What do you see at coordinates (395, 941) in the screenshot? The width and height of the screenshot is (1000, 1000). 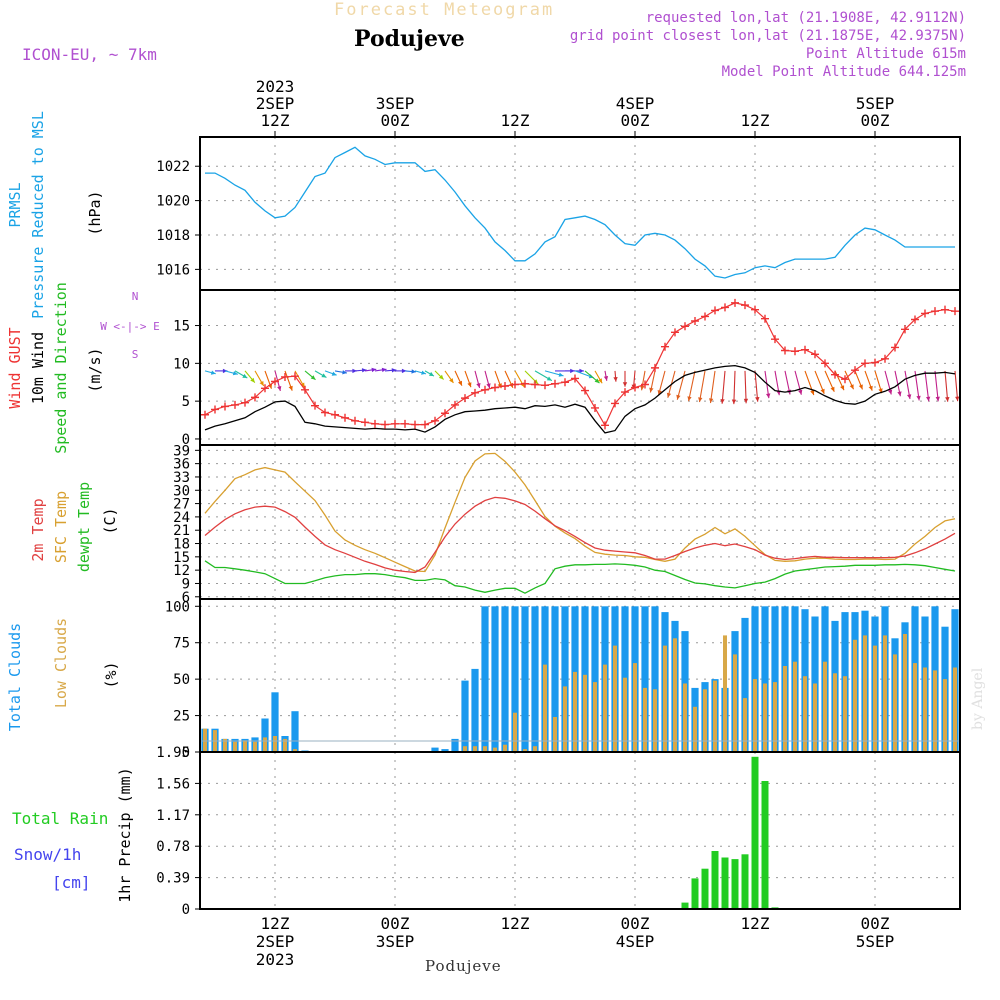 I see `bottom-time-label: 3SEP` at bounding box center [395, 941].